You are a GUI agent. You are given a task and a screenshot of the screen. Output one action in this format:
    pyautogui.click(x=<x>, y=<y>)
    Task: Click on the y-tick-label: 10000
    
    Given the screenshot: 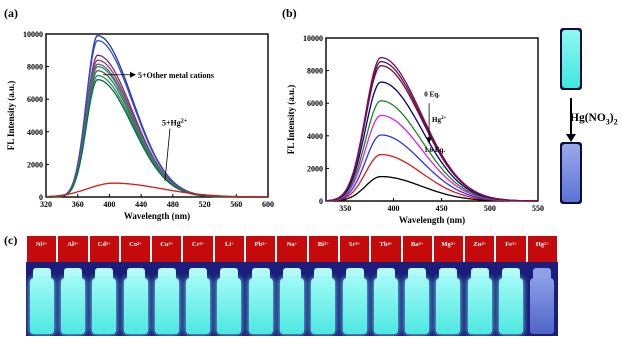 What is the action you would take?
    pyautogui.click(x=33, y=34)
    